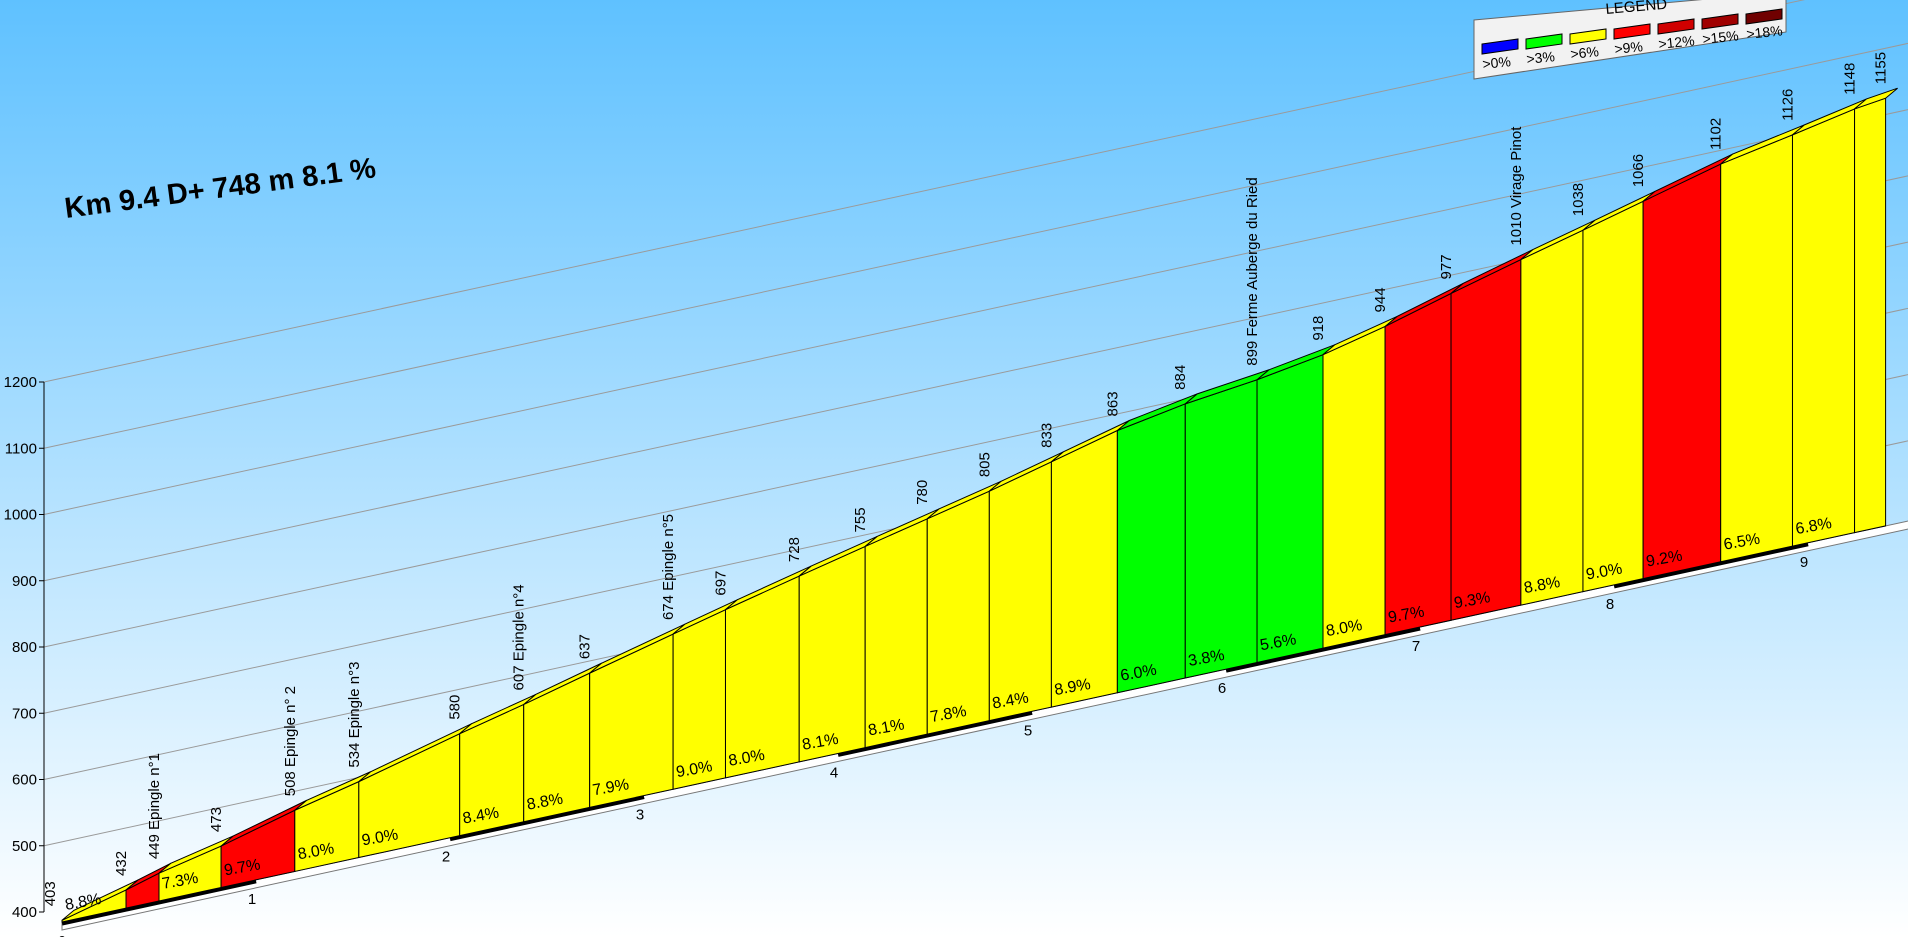 The width and height of the screenshot is (1908, 942). What do you see at coordinates (1876, 98) in the screenshot?
I see `segment-top` at bounding box center [1876, 98].